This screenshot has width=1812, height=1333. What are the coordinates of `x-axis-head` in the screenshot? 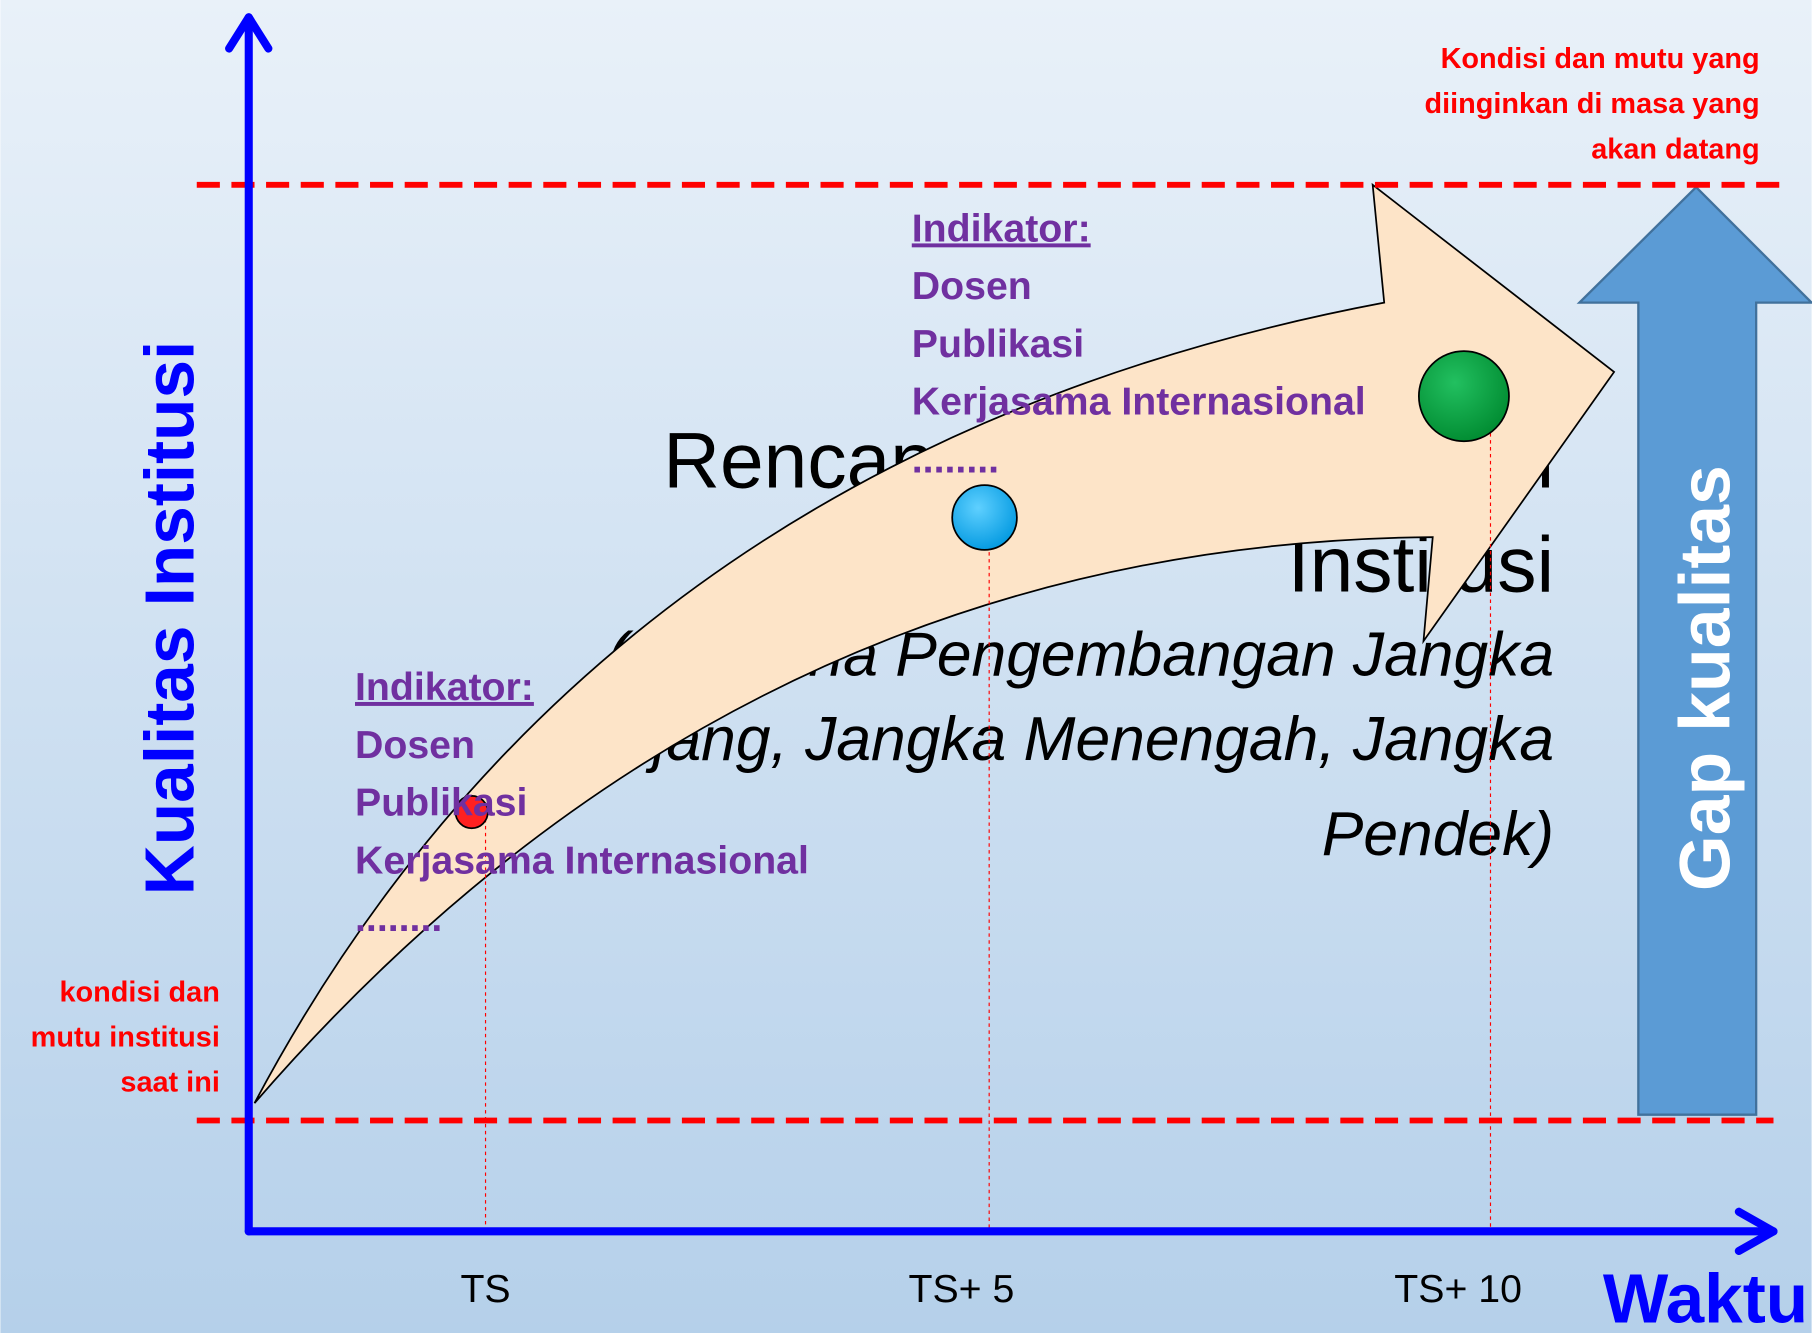 It's located at (1756, 1231).